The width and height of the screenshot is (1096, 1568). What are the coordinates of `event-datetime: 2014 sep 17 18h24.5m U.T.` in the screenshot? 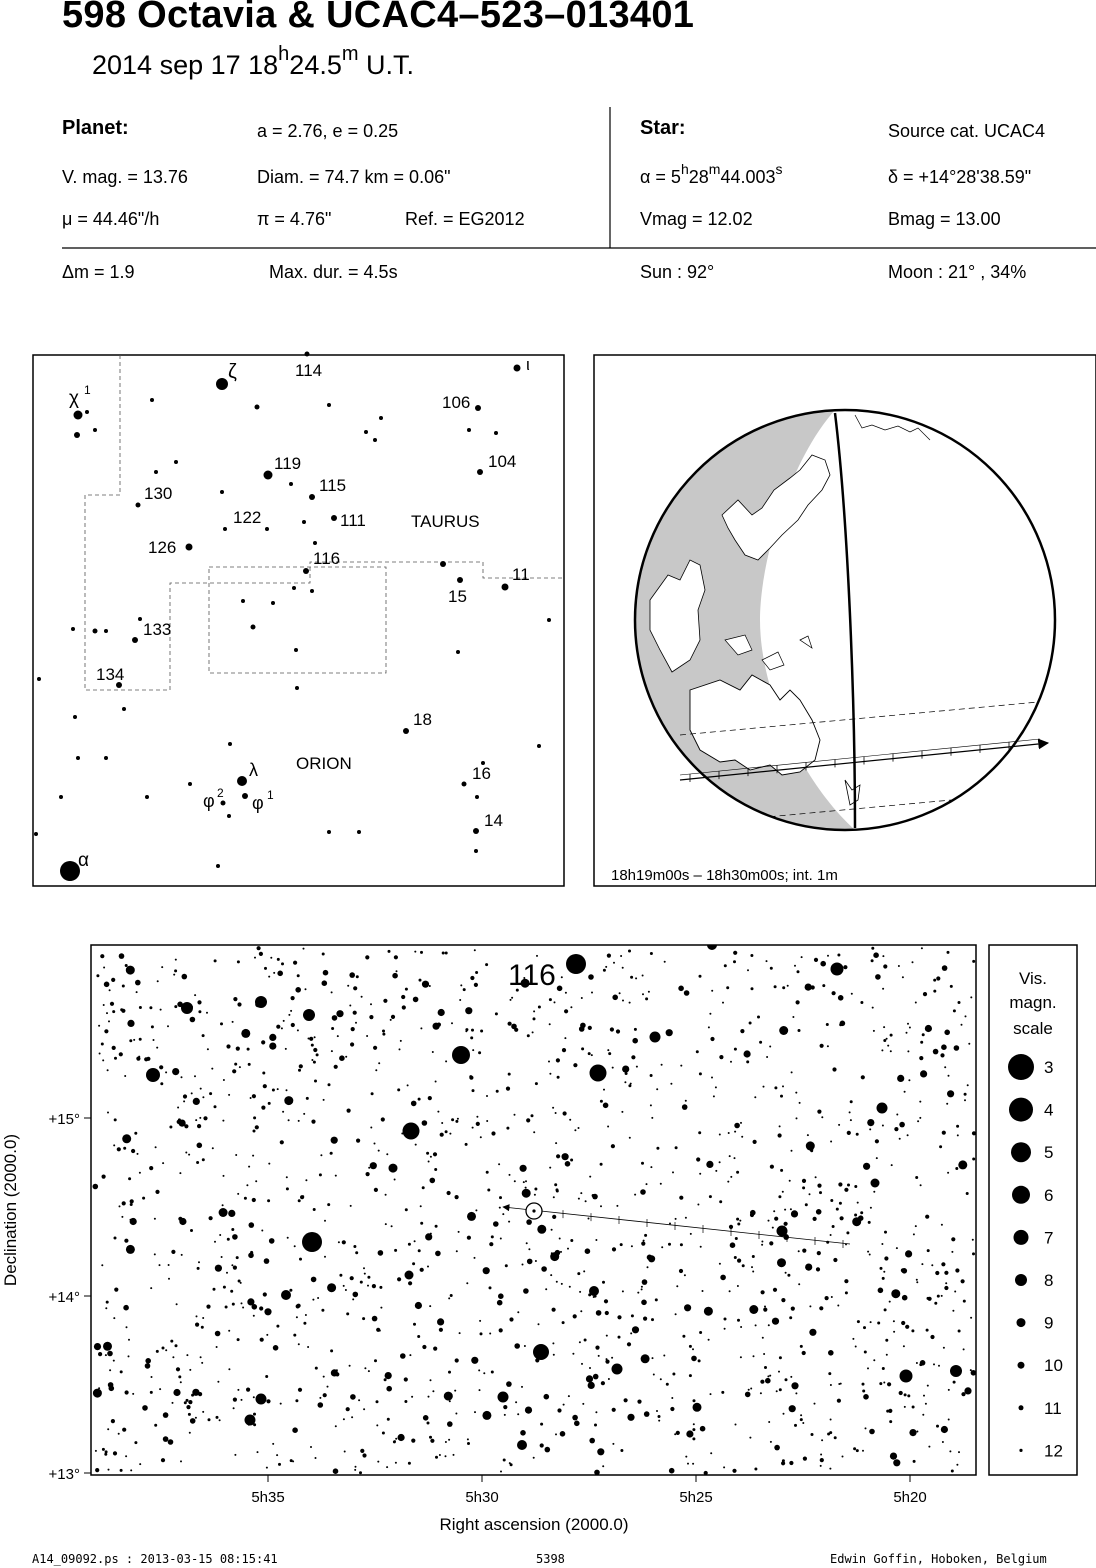 It's located at (253, 62).